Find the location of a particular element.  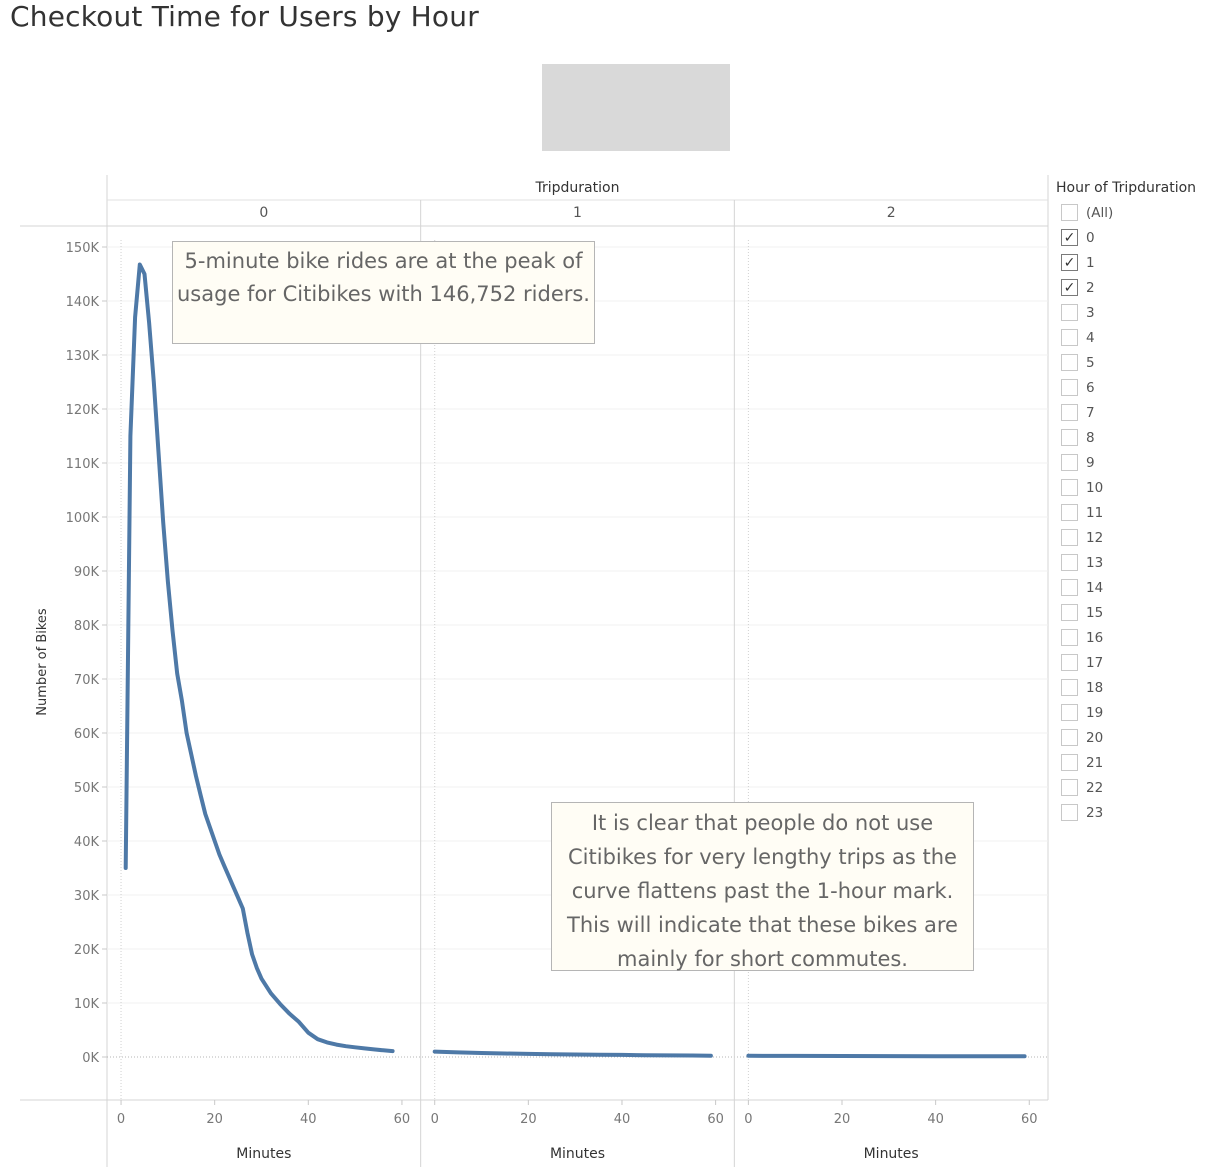

hour-filter-item: 9 is located at coordinates (1133, 462).